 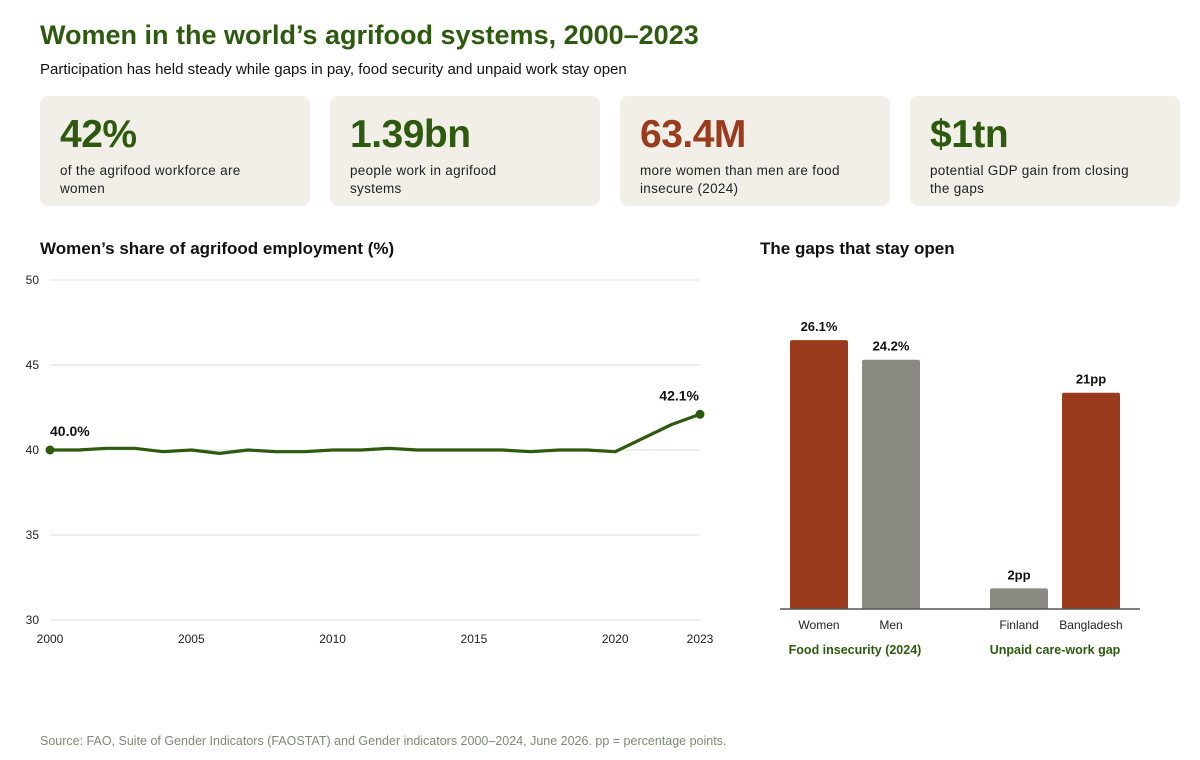 I want to click on y-tick-label: 30, so click(x=33, y=620).